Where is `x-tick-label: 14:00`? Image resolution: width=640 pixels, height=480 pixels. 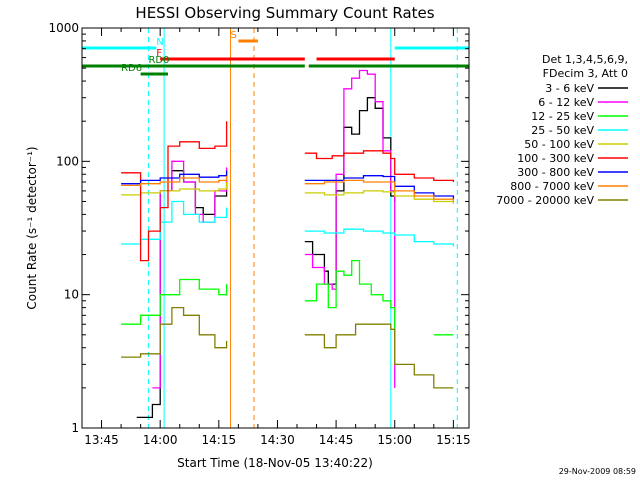 x-tick-label: 14:00 is located at coordinates (160, 440).